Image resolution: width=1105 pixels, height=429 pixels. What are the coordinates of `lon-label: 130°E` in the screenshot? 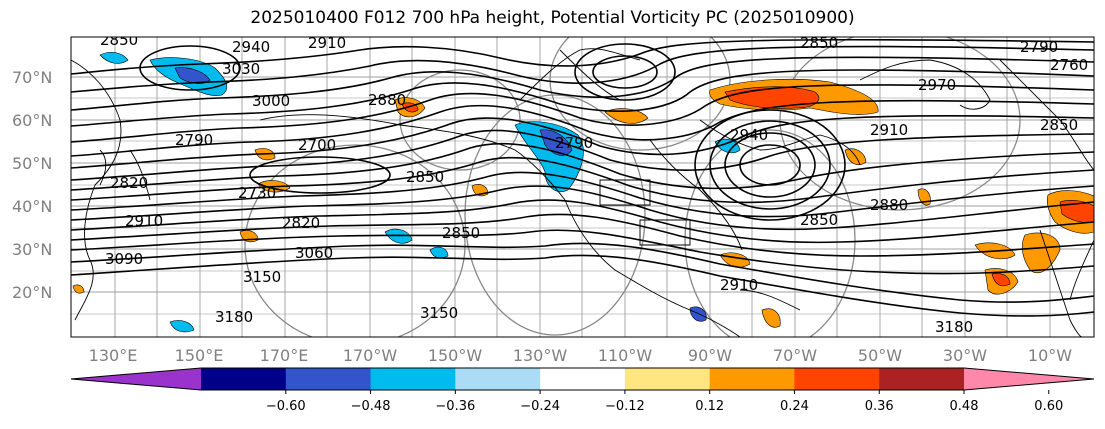 It's located at (113, 355).